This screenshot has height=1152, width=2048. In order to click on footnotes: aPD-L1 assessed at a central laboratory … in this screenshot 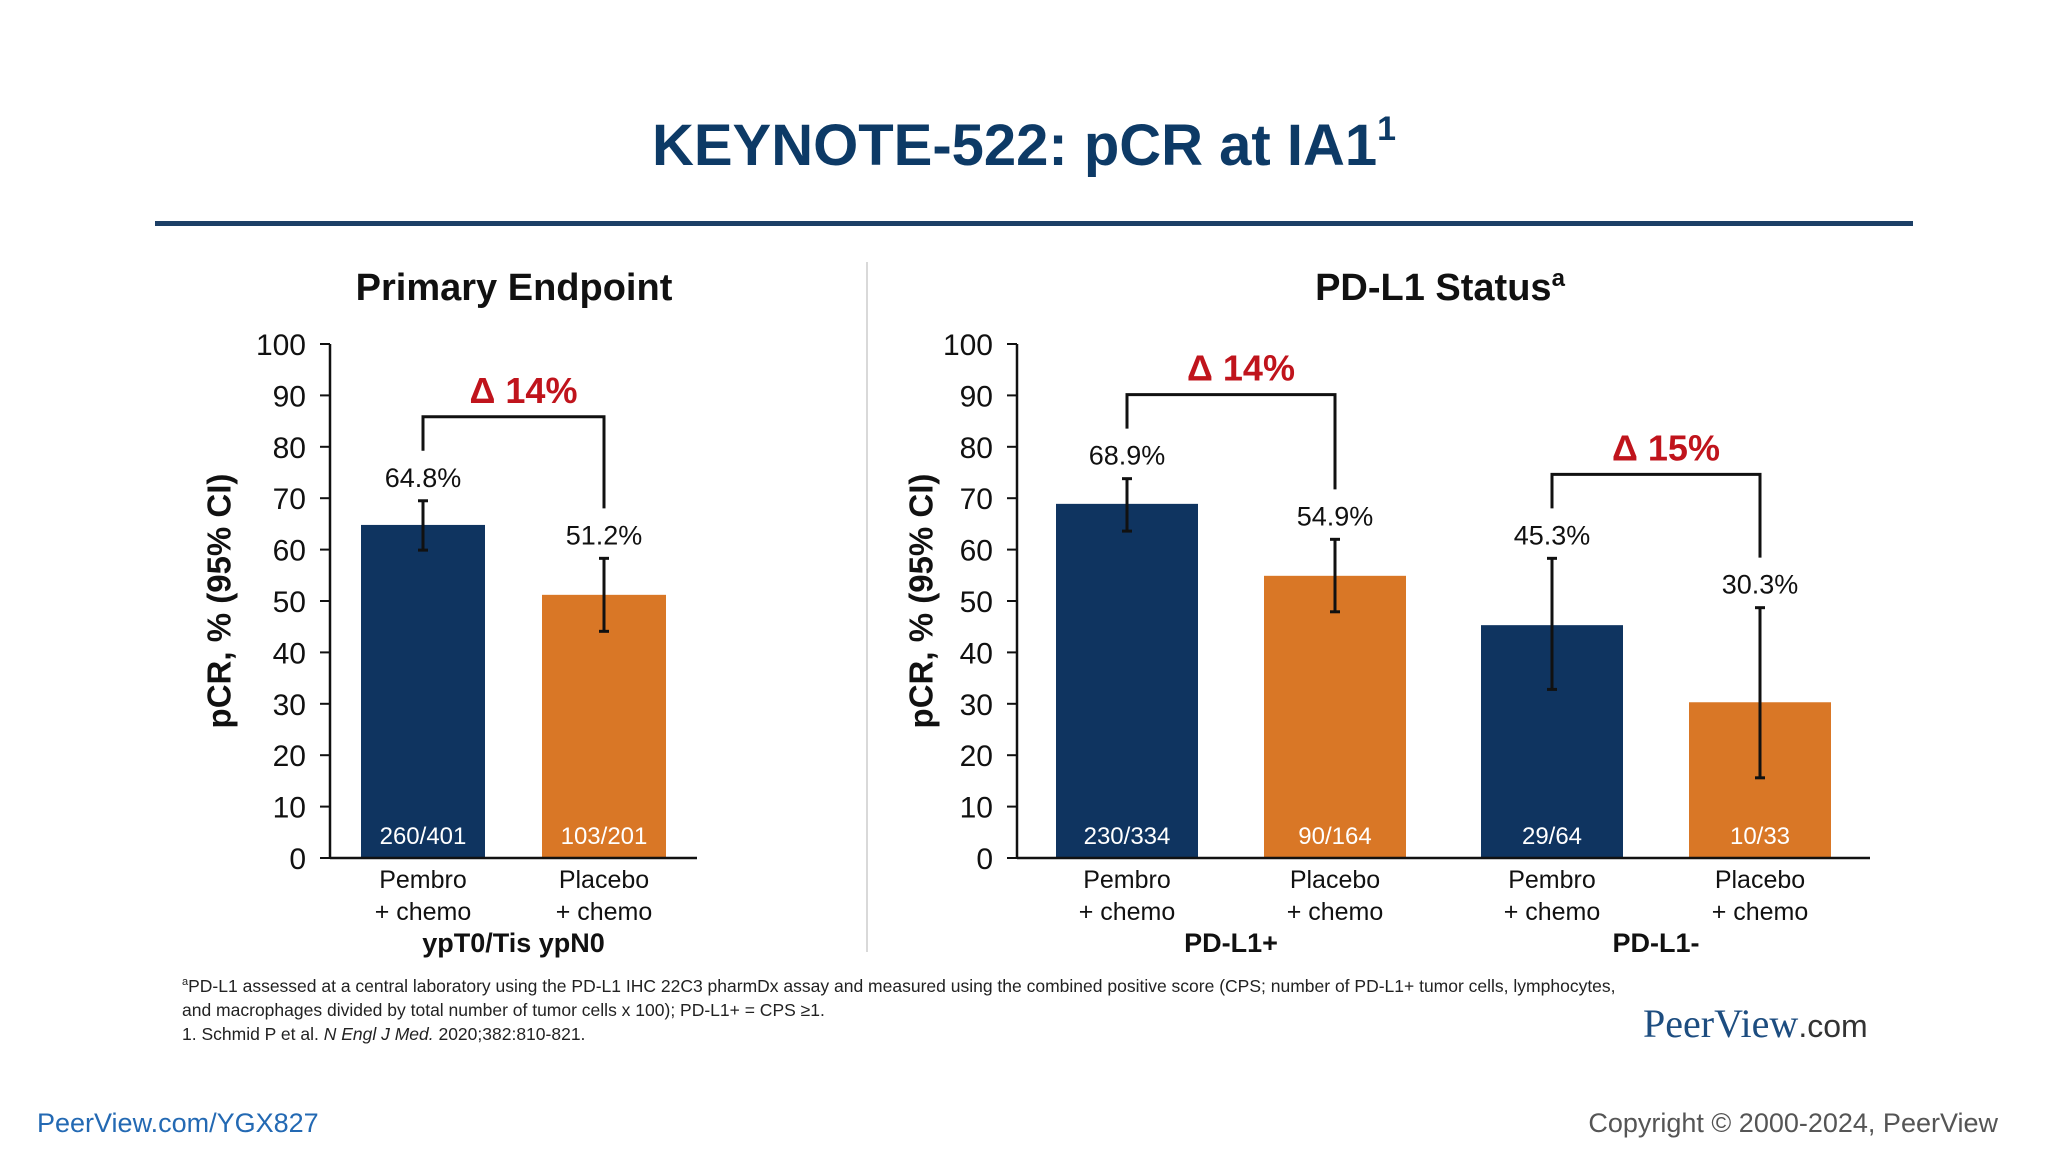, I will do `click(1002, 1008)`.